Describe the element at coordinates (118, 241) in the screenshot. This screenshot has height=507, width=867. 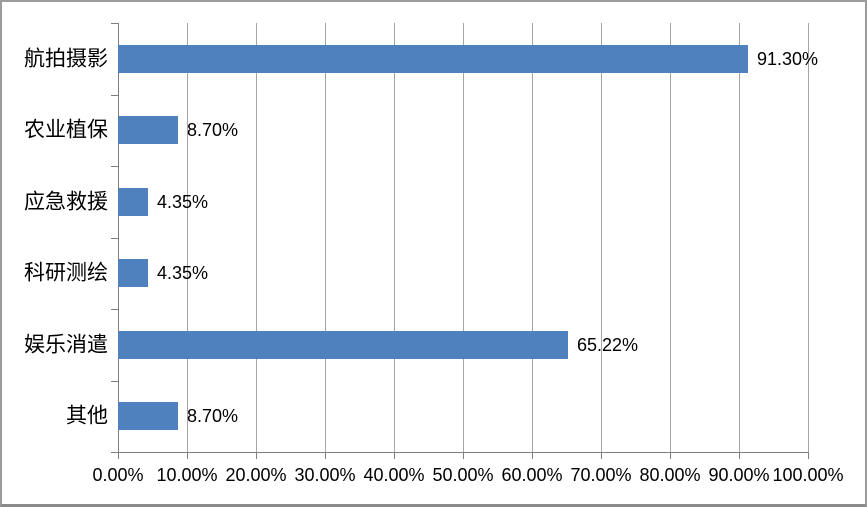
I see `y-axis-line` at that location.